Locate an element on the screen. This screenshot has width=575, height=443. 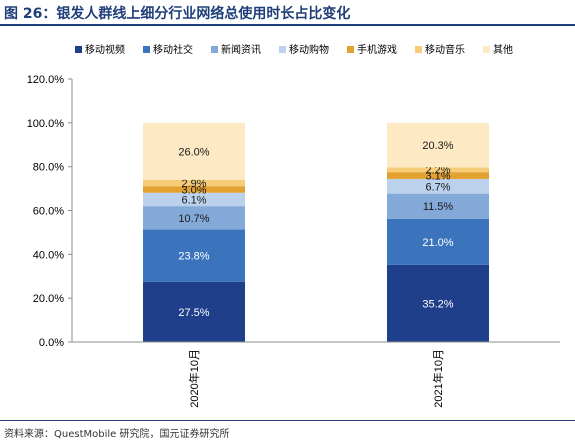
data-label: 3.0% is located at coordinates (193, 190).